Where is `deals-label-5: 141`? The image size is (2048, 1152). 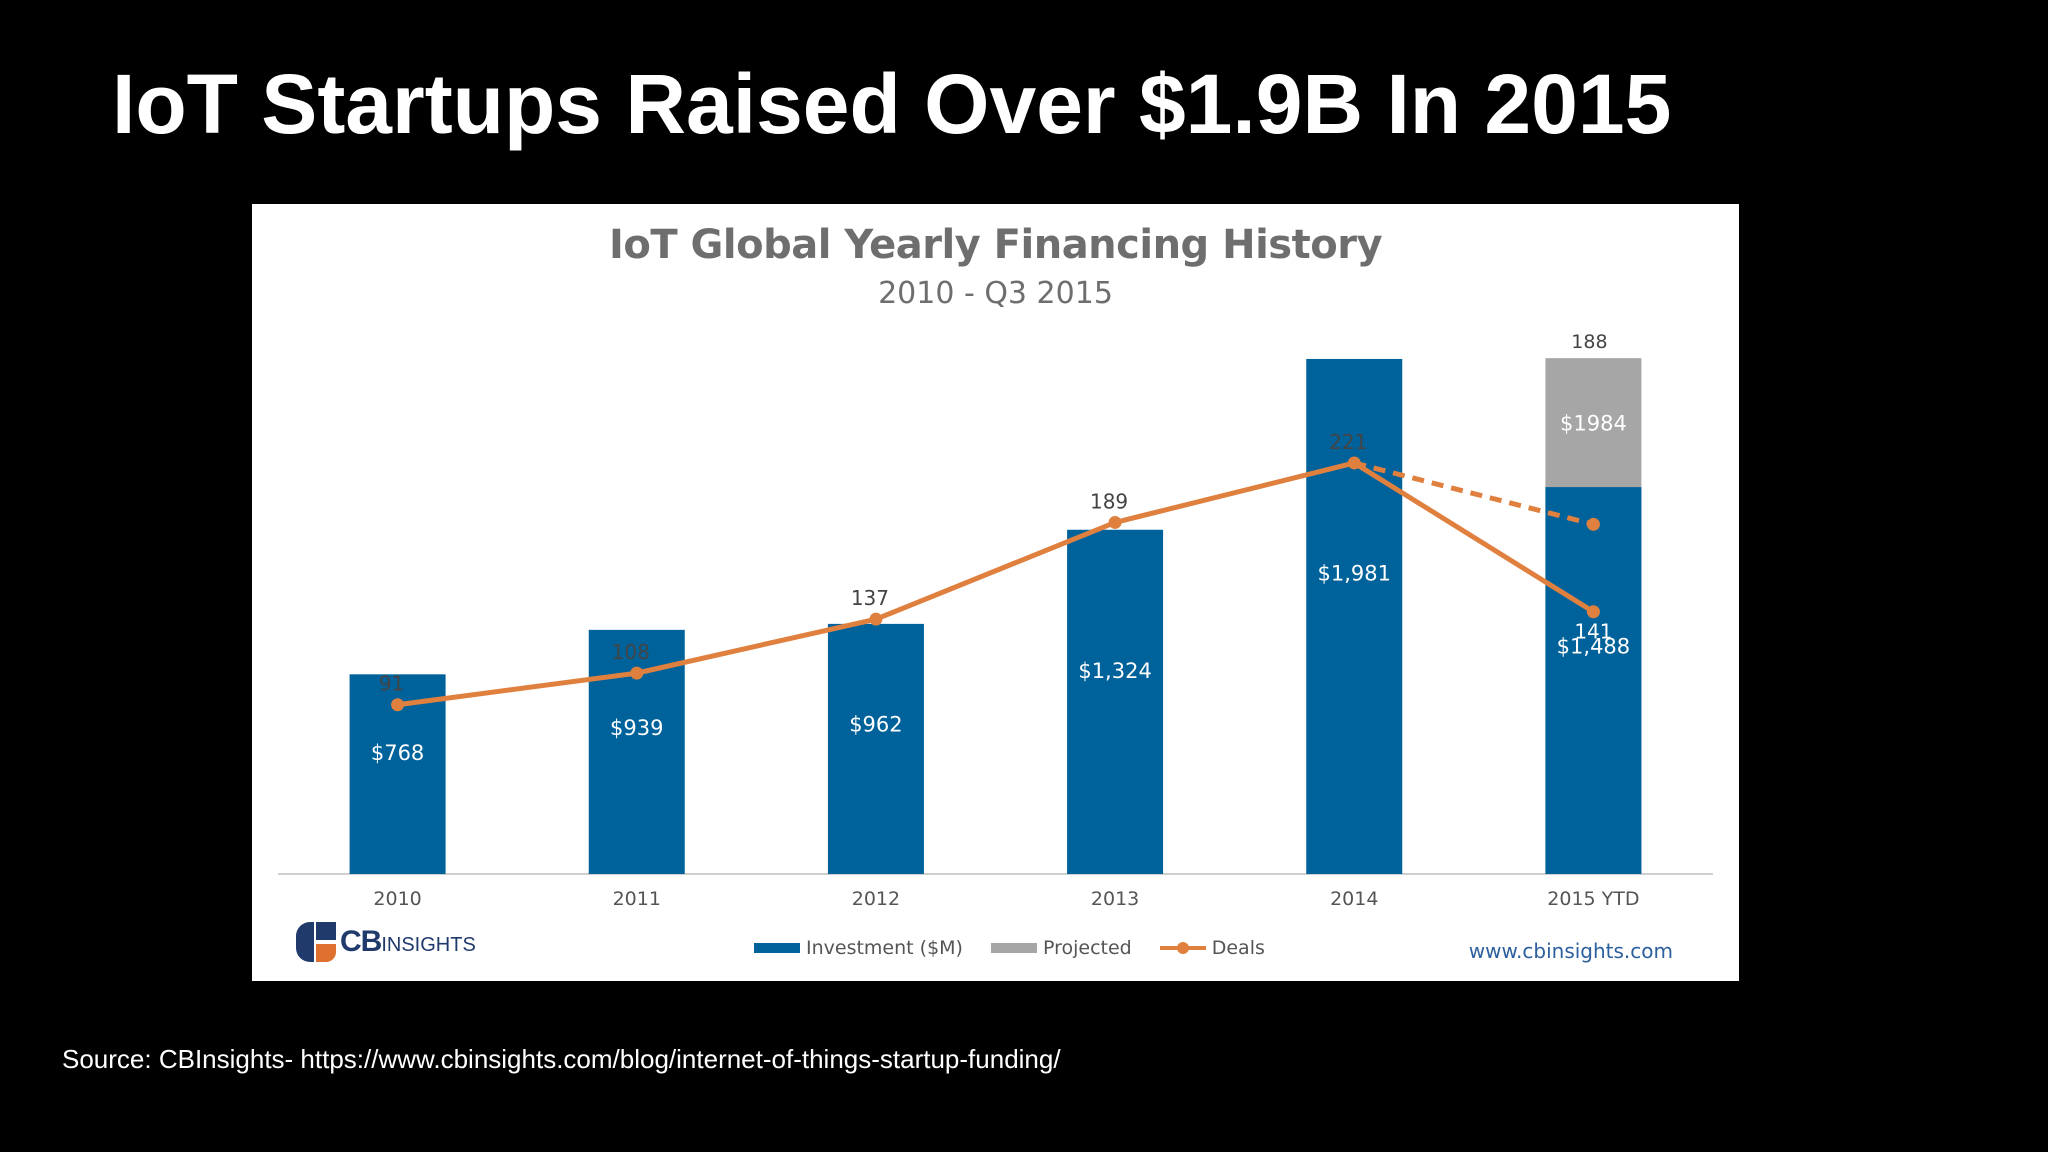 deals-label-5: 141 is located at coordinates (1593, 632).